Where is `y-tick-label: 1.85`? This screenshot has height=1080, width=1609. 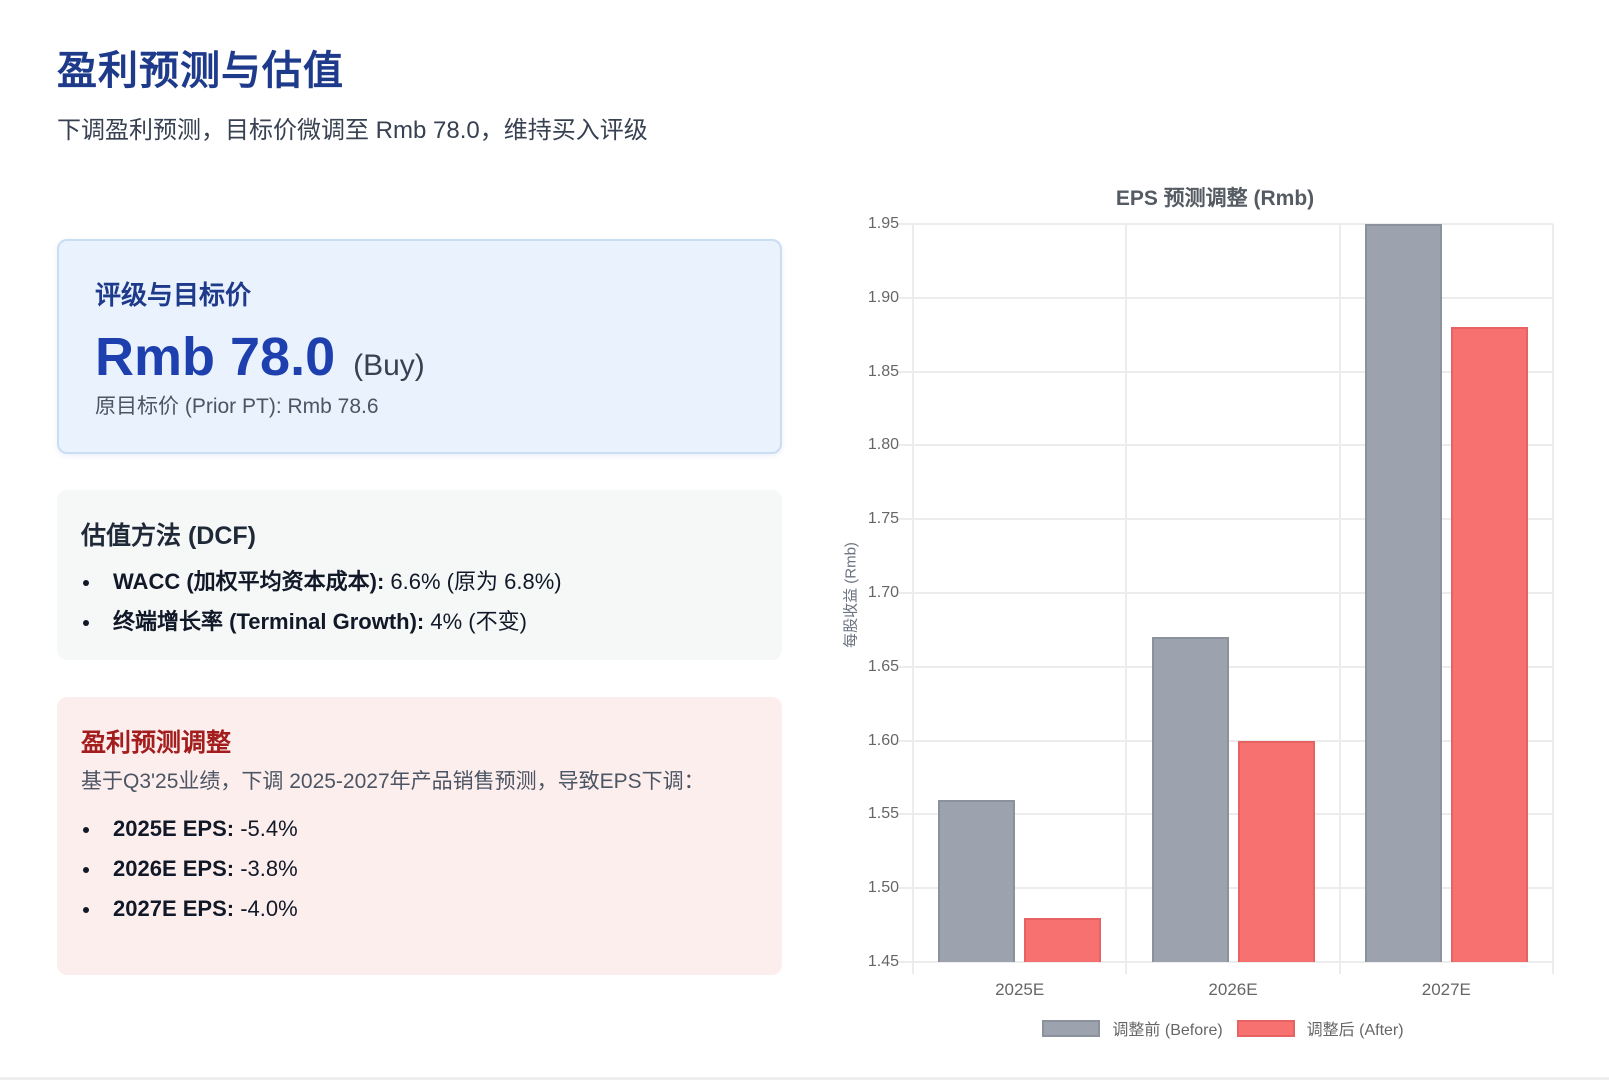 y-tick-label: 1.85 is located at coordinates (883, 371).